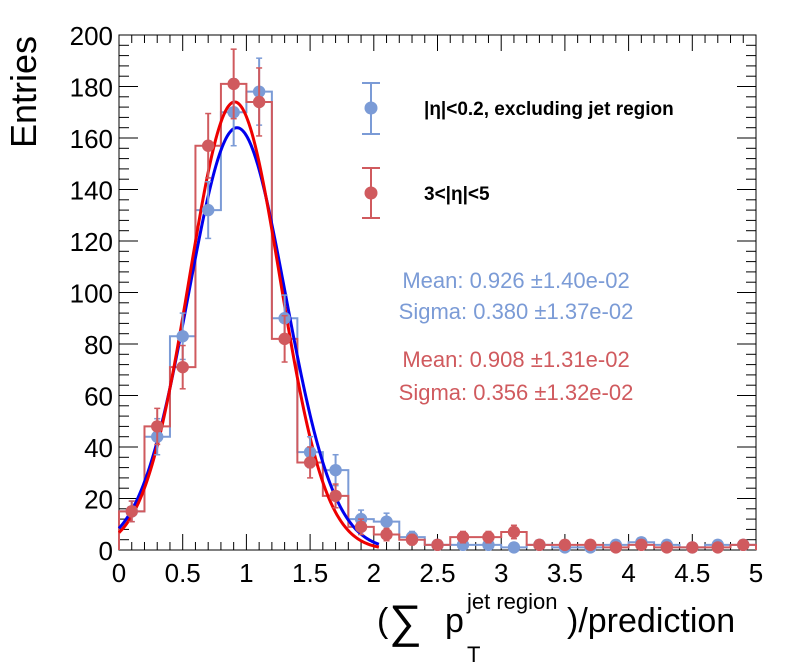 The image size is (796, 672). I want to click on x-axis-title: ( ∑ p jet region T )/prediction, so click(556, 628).